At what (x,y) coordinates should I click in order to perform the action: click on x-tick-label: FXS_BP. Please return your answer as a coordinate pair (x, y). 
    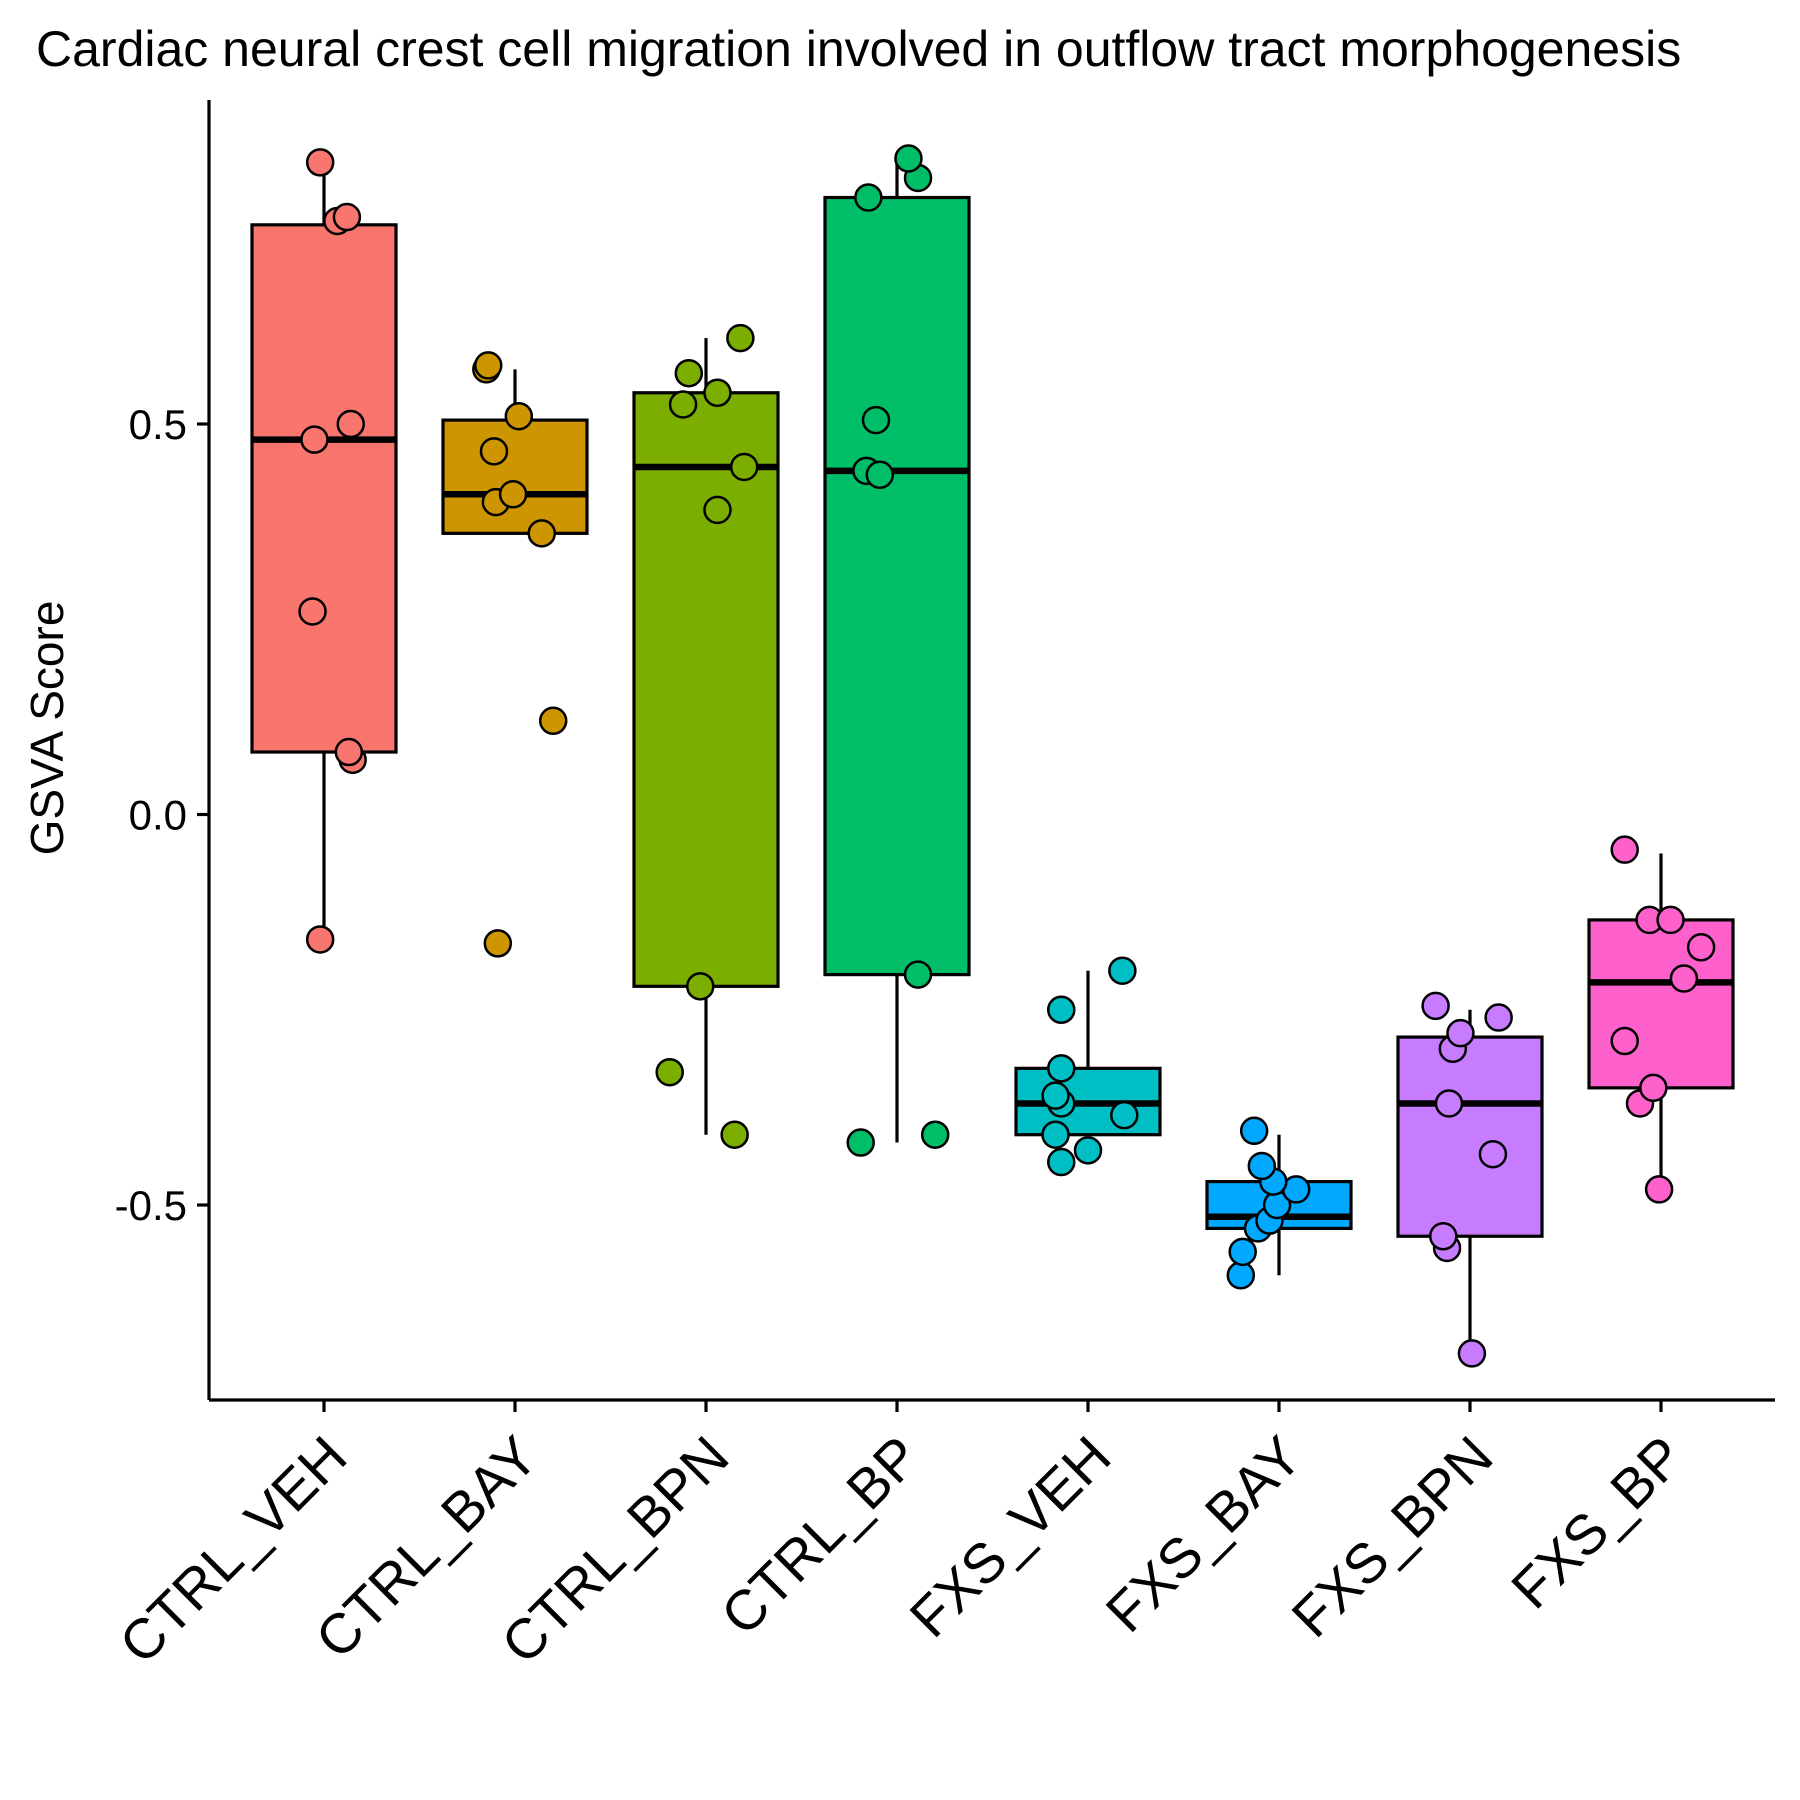
    Looking at the image, I should click on (1597, 1522).